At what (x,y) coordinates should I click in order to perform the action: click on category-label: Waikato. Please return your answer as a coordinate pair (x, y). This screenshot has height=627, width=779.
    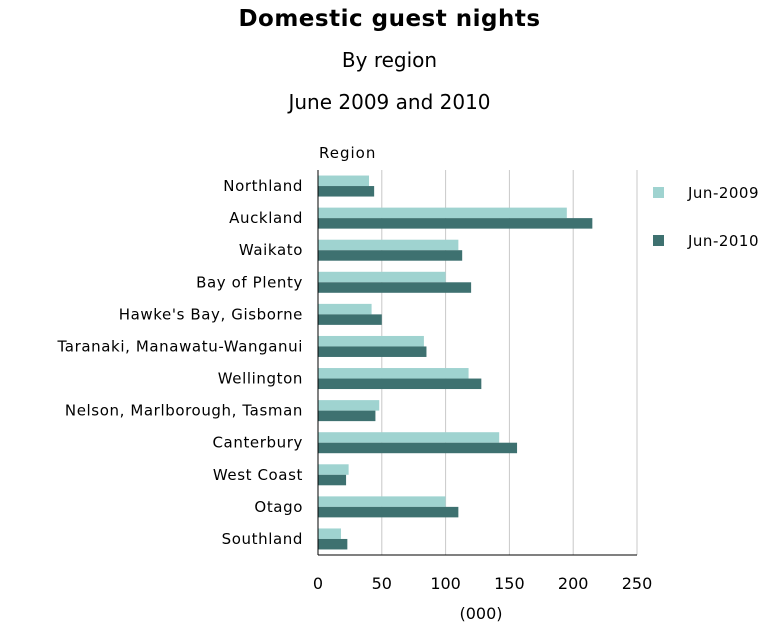
    Looking at the image, I should click on (271, 250).